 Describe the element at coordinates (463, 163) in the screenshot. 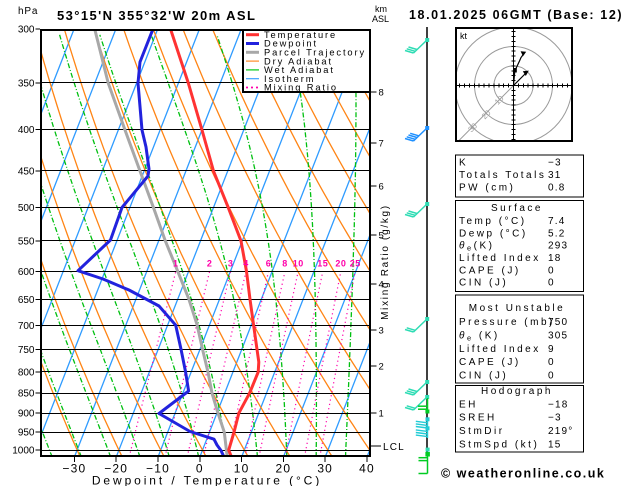

I see `svg-text: K` at that location.